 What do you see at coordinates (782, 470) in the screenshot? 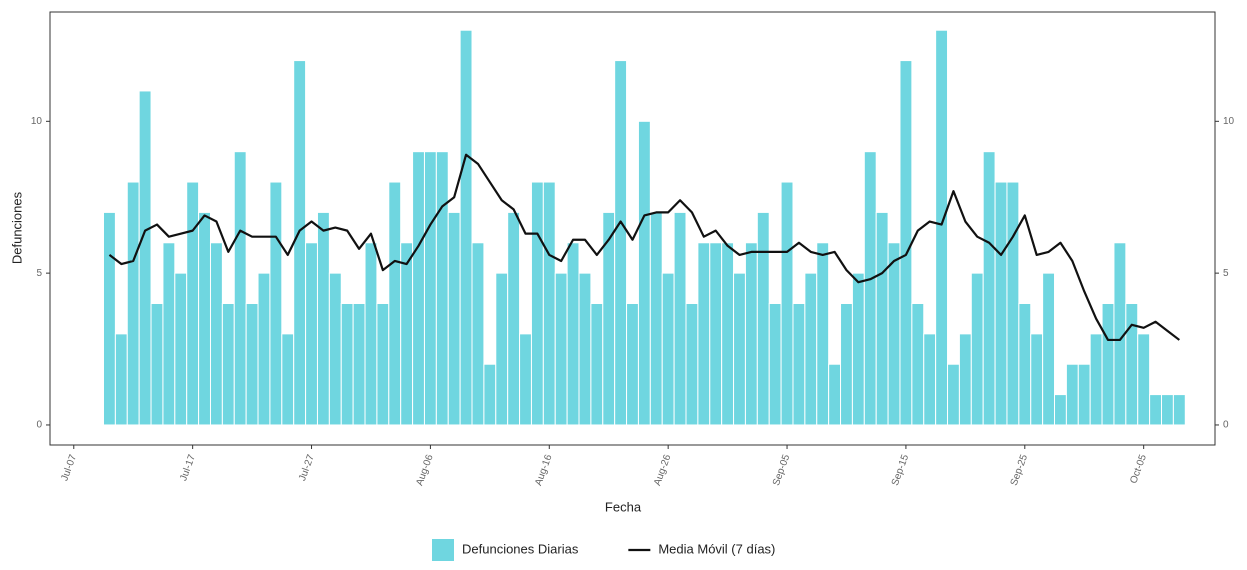
I see `x-tick-label: Sep-05` at bounding box center [782, 470].